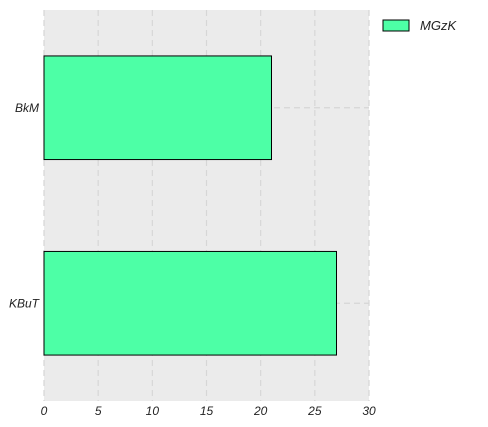 The height and width of the screenshot is (427, 488). Describe the element at coordinates (190, 303) in the screenshot. I see `bar-kbut` at that location.